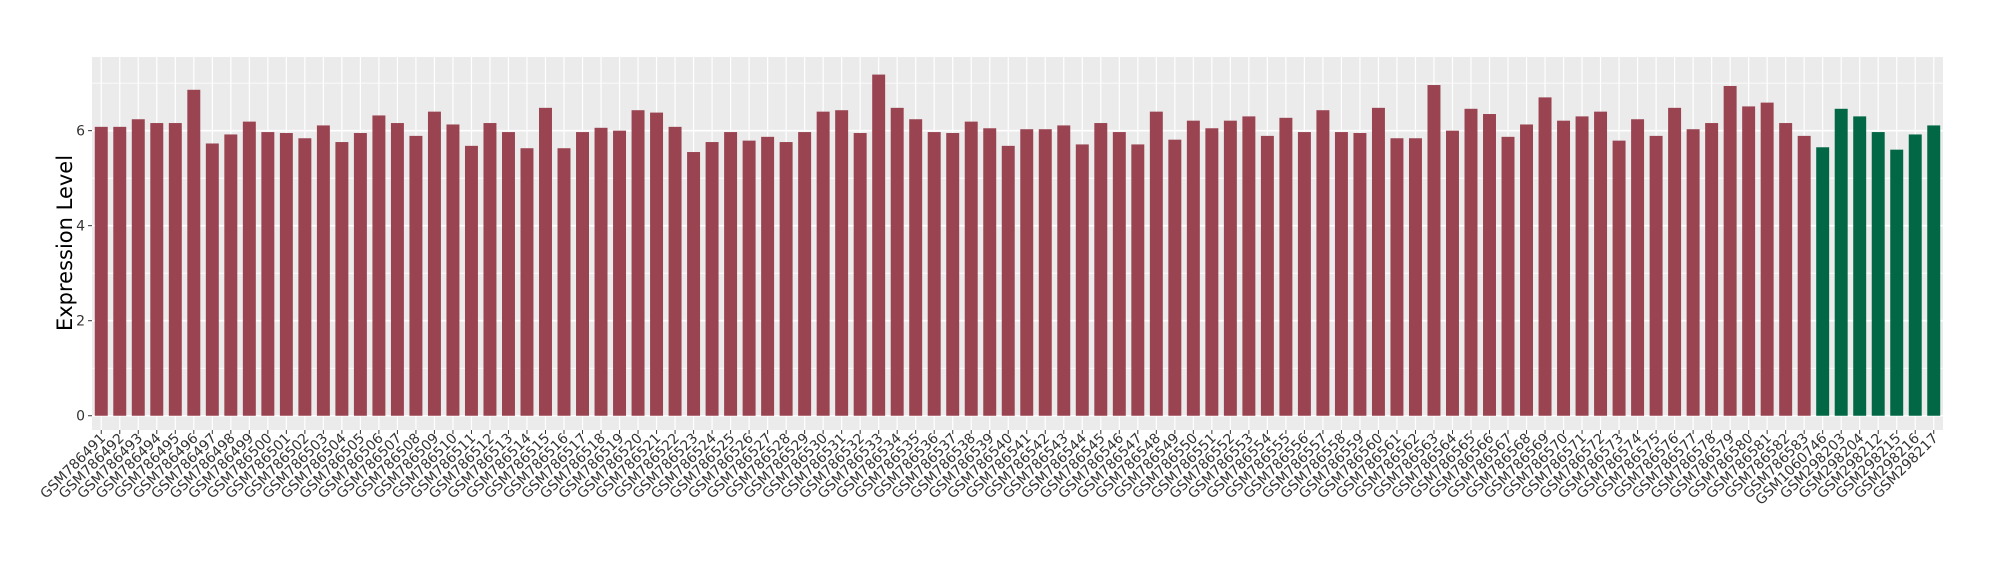 The image size is (2000, 584). I want to click on bar-GSM786518, so click(601, 271).